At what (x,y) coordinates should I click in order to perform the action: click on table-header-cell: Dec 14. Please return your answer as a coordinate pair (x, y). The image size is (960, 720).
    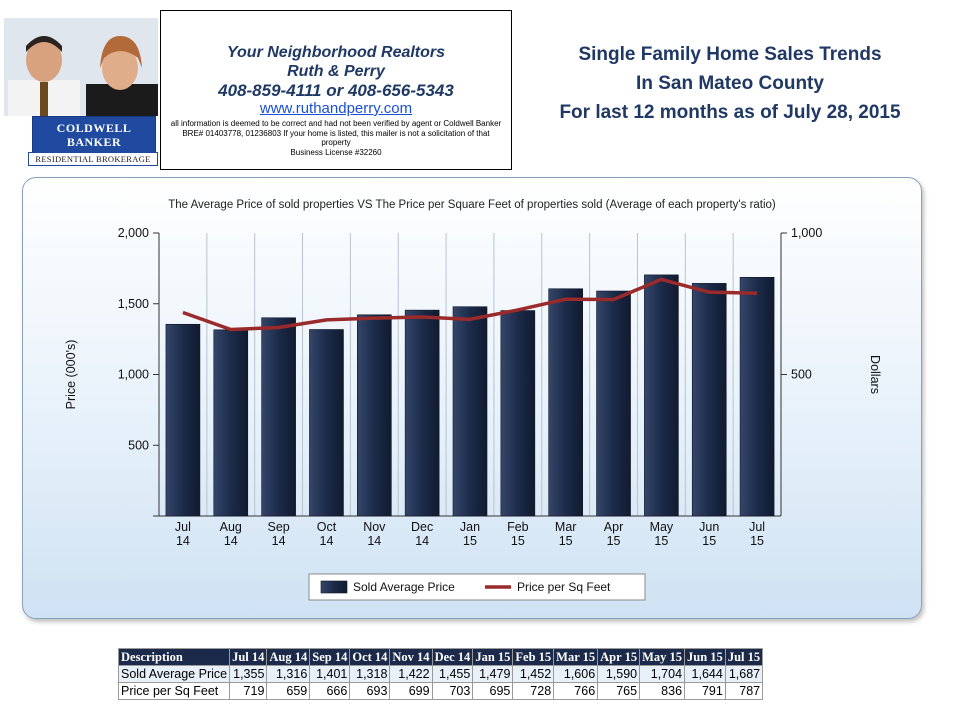
    Looking at the image, I should click on (452, 657).